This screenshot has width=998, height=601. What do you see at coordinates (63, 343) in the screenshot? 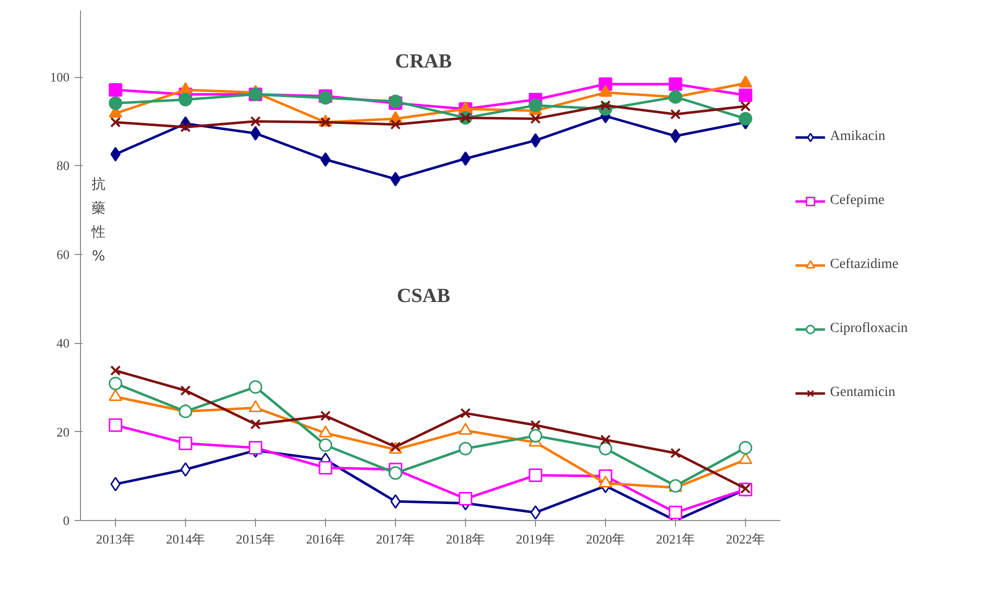
I see `y-tick-label: 40` at bounding box center [63, 343].